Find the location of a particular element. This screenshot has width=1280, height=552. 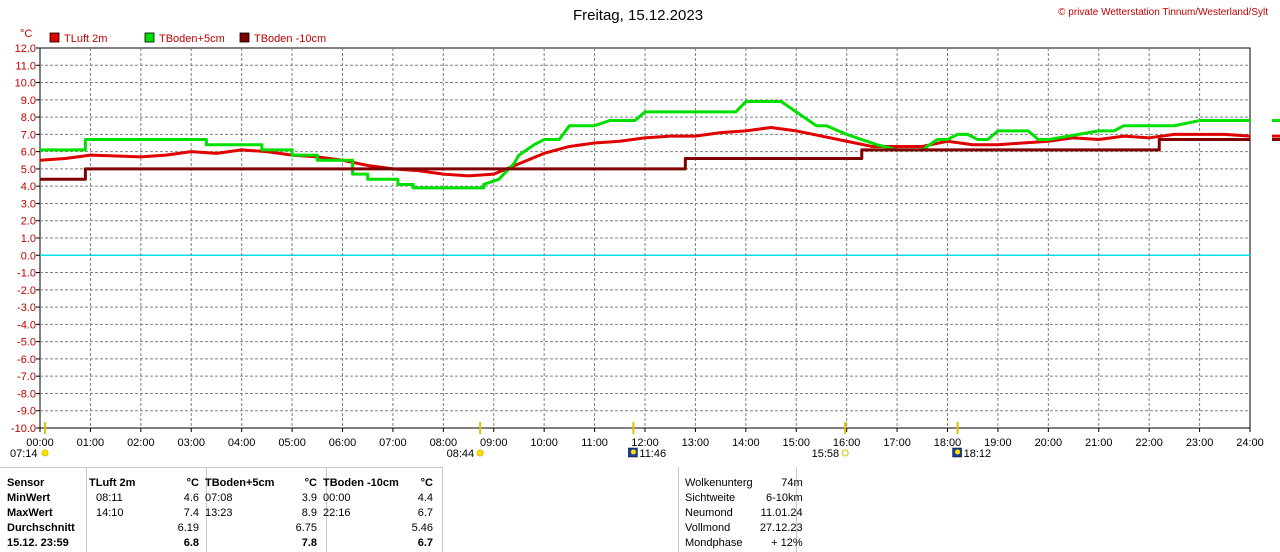

x-tick-label: 17:00 is located at coordinates (897, 443).